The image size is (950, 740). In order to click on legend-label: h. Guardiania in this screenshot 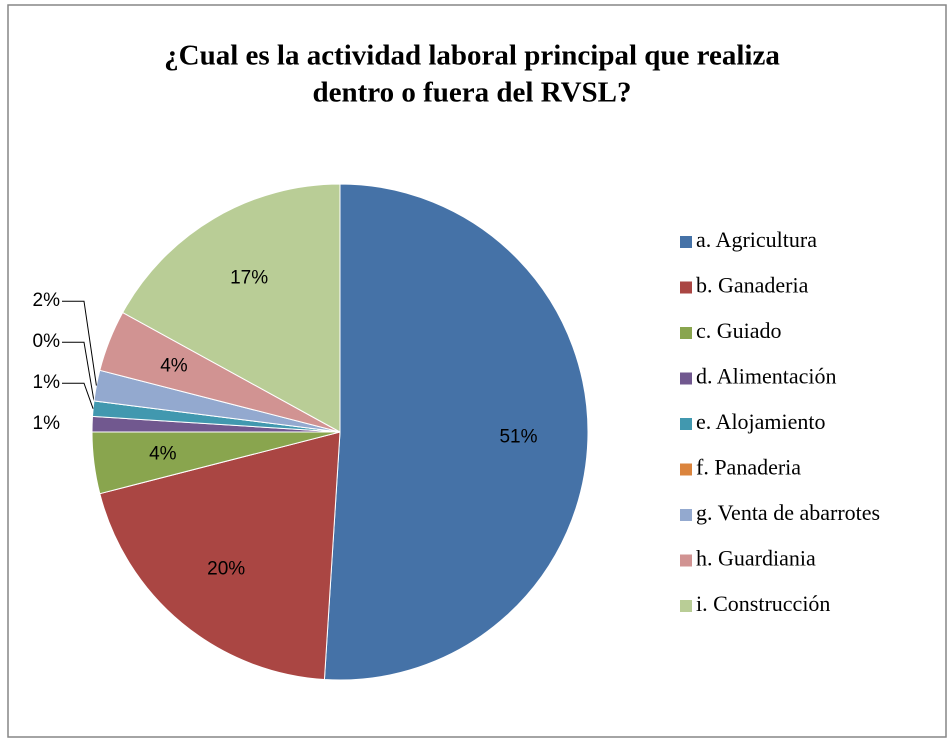, I will do `click(756, 558)`.